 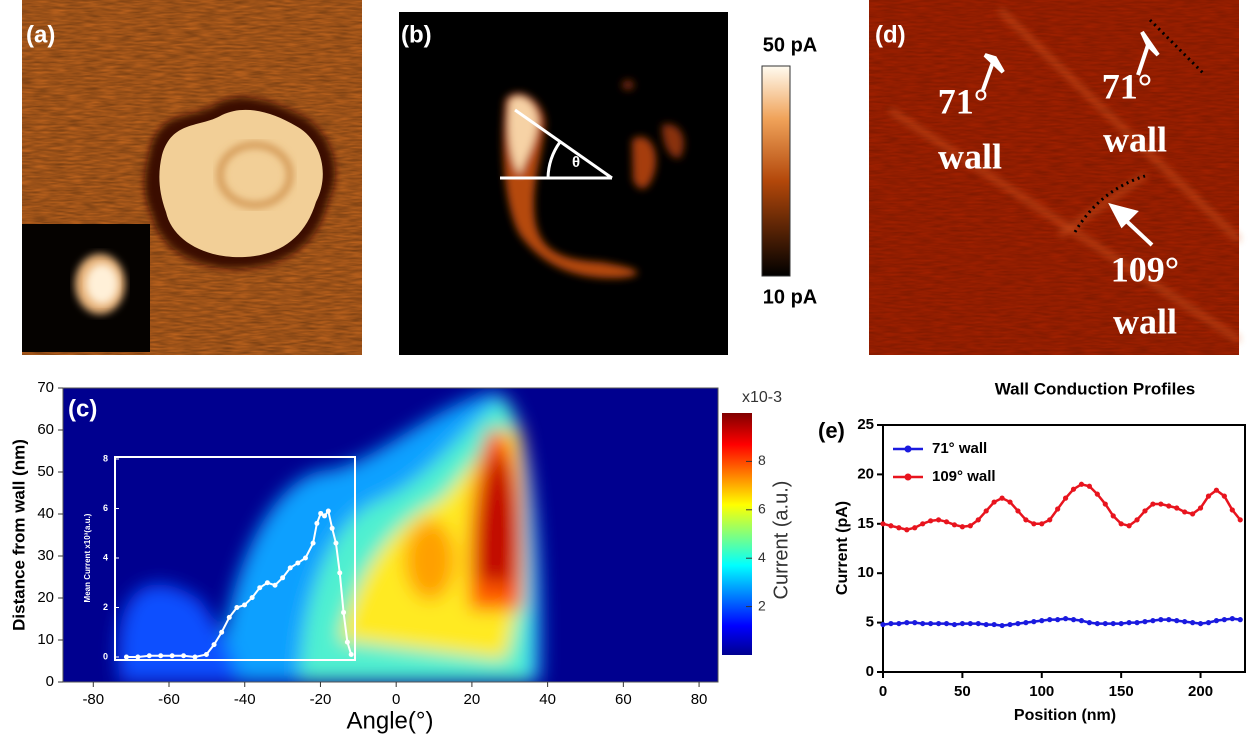 I want to click on inset-y-tick-label: 2, so click(x=105, y=607).